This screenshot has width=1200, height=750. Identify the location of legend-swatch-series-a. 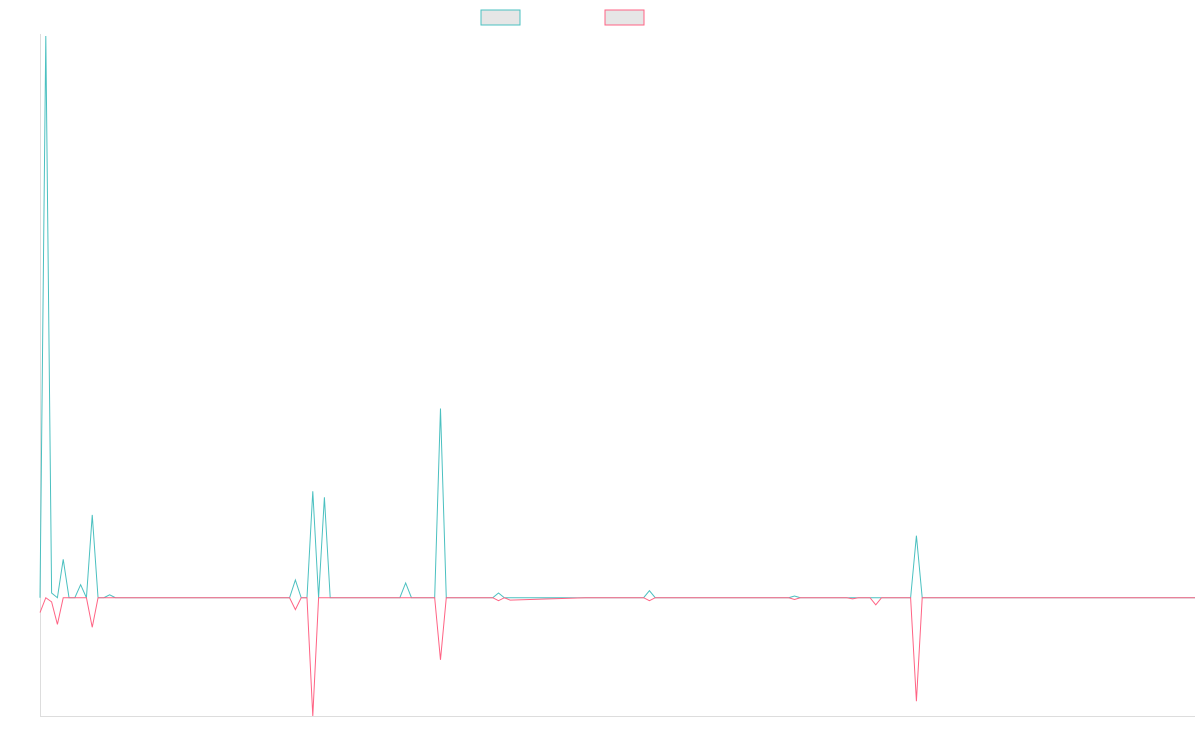
(500, 17).